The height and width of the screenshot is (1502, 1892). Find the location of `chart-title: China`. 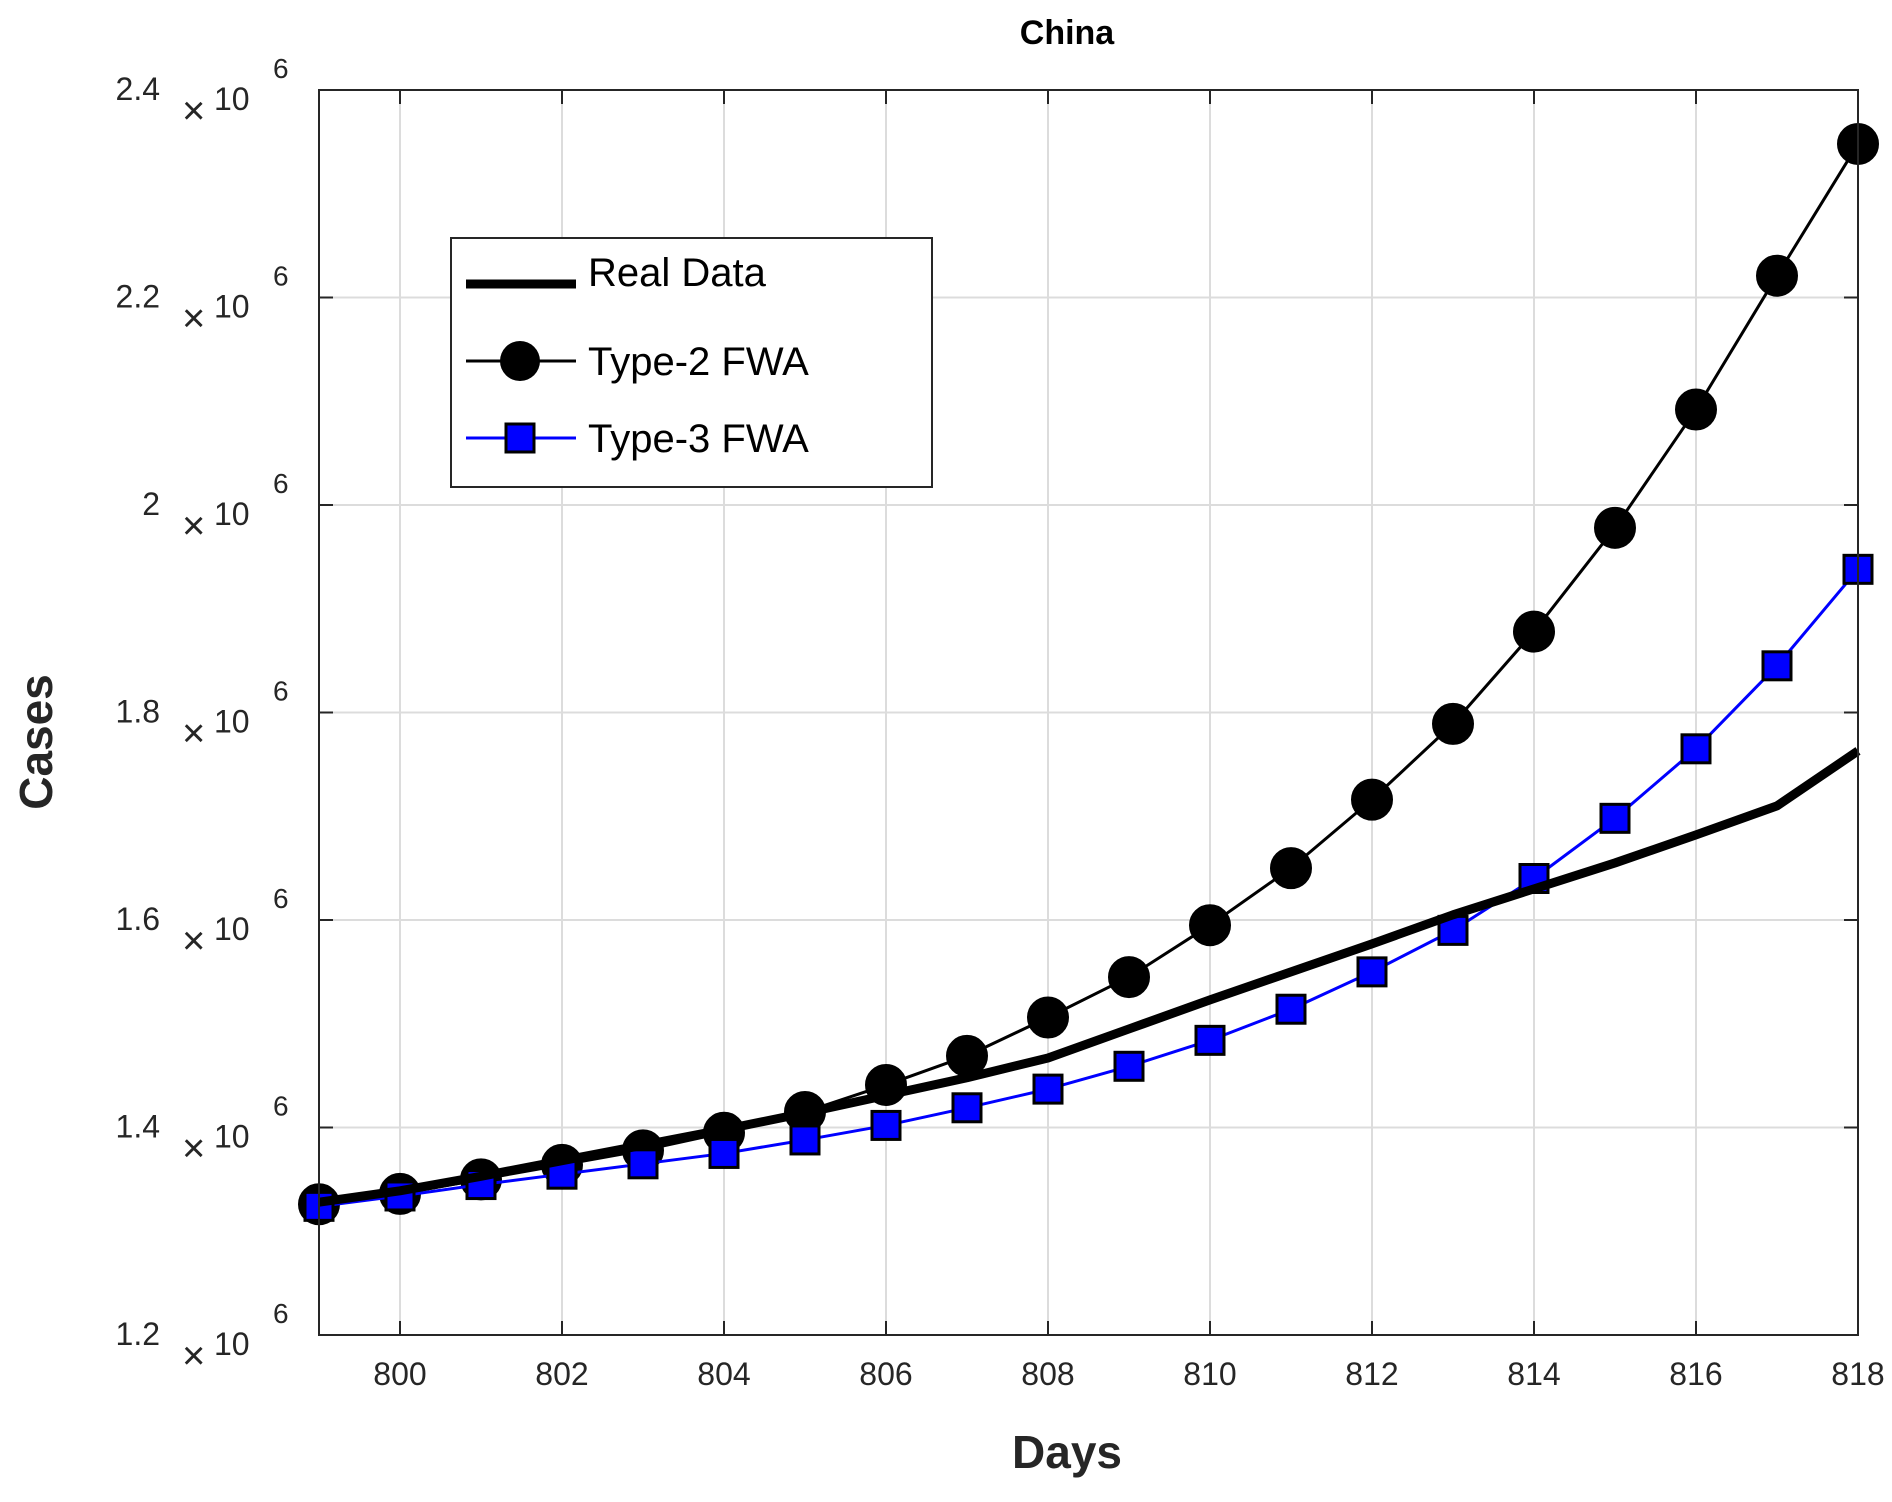

chart-title: China is located at coordinates (1068, 33).